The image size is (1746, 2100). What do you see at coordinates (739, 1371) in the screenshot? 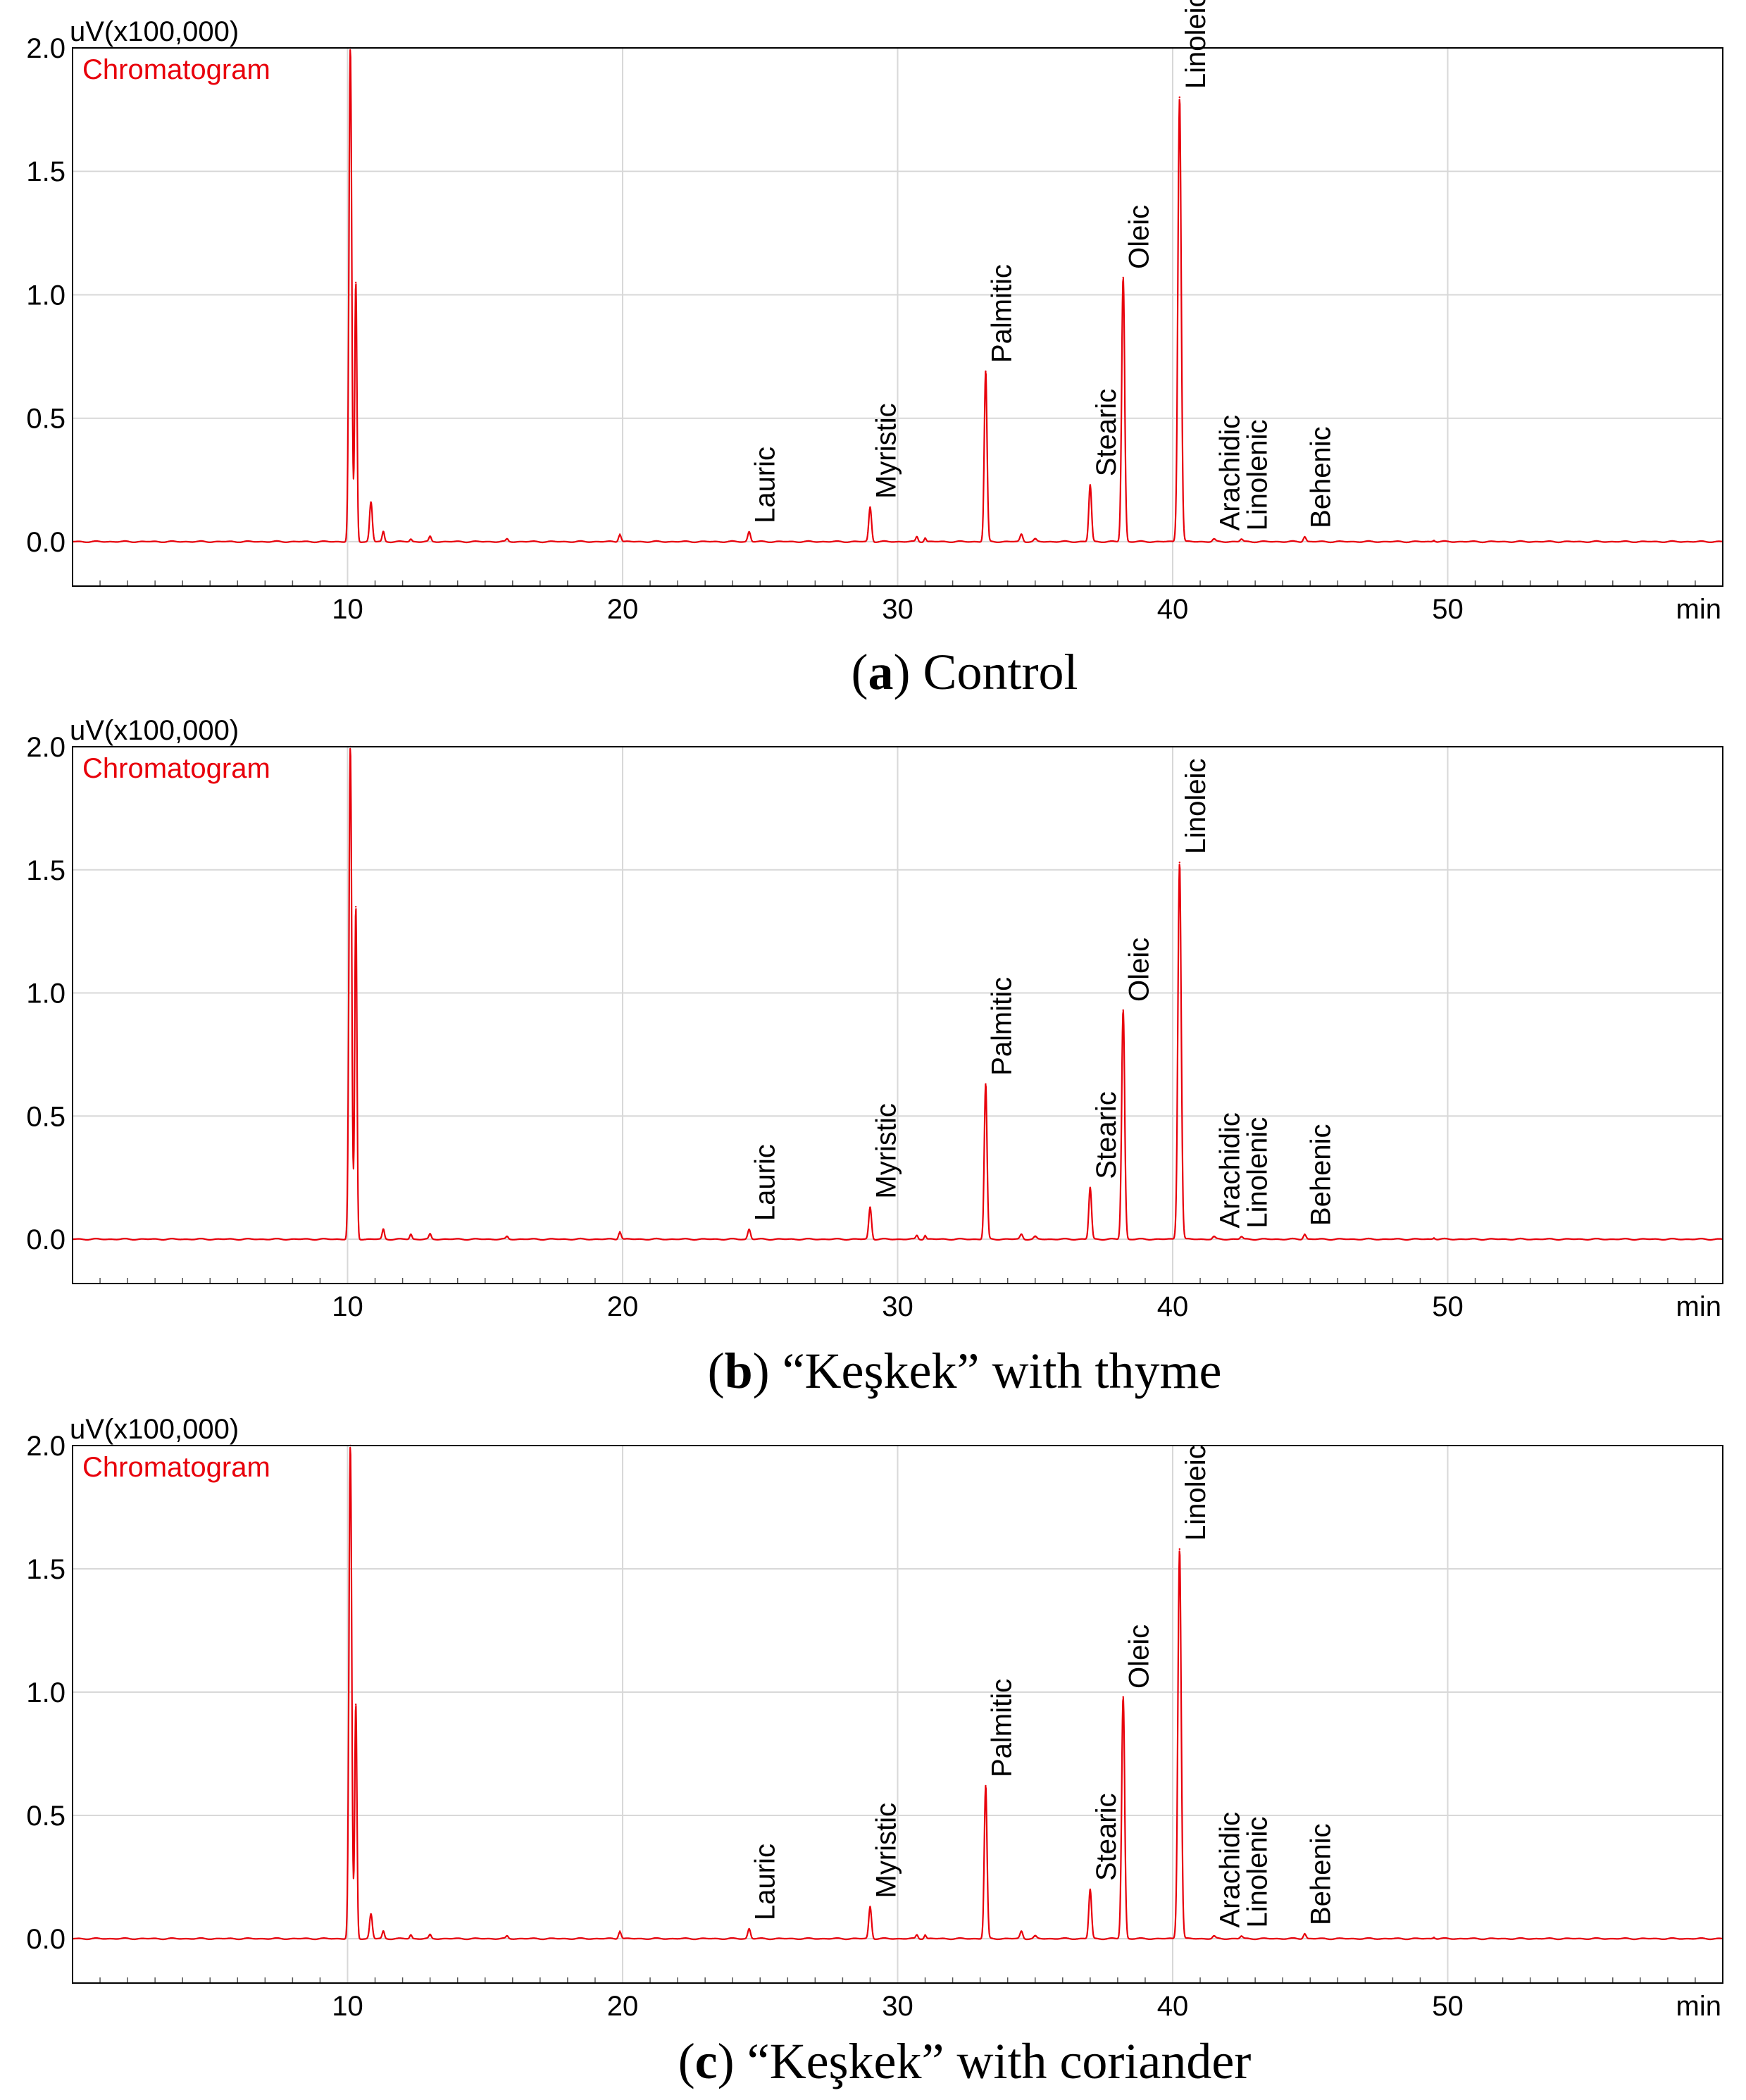
I see `panel-letter: b` at bounding box center [739, 1371].